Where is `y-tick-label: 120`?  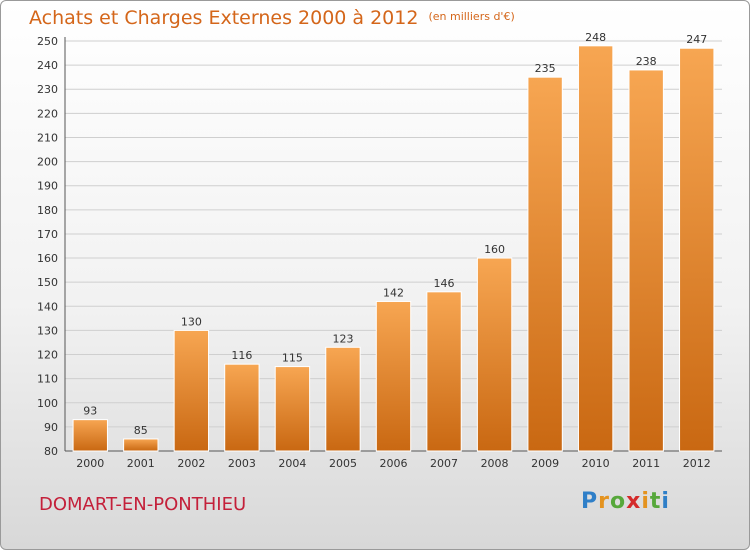
y-tick-label: 120 is located at coordinates (47, 355).